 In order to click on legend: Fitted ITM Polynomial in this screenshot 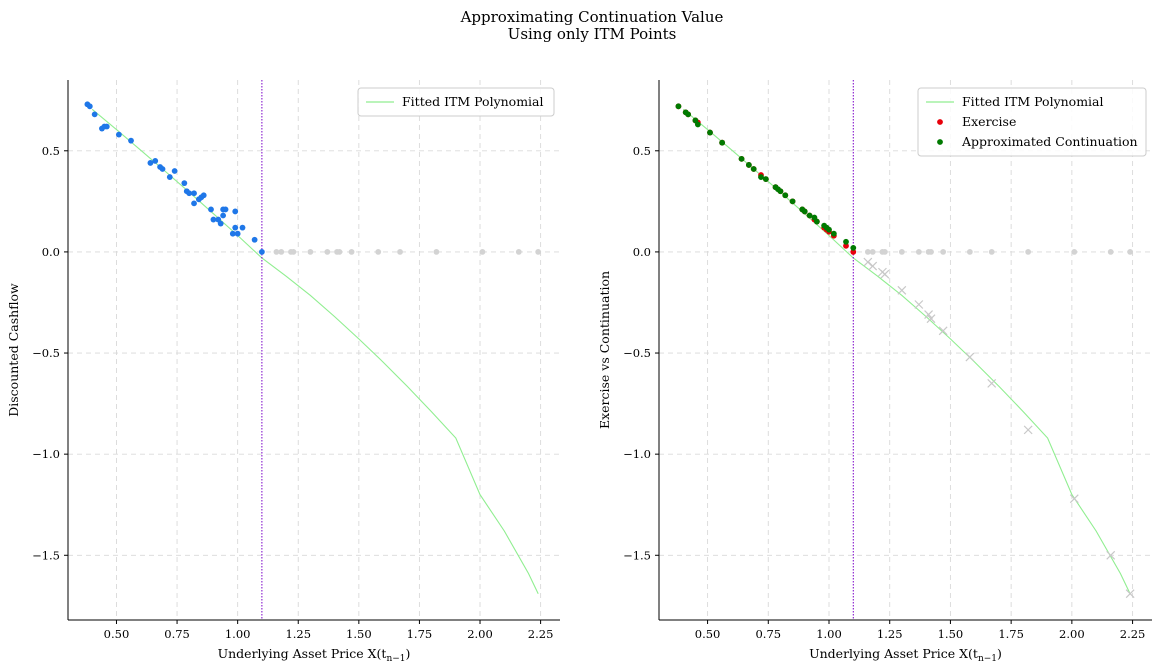, I will do `click(456, 102)`.